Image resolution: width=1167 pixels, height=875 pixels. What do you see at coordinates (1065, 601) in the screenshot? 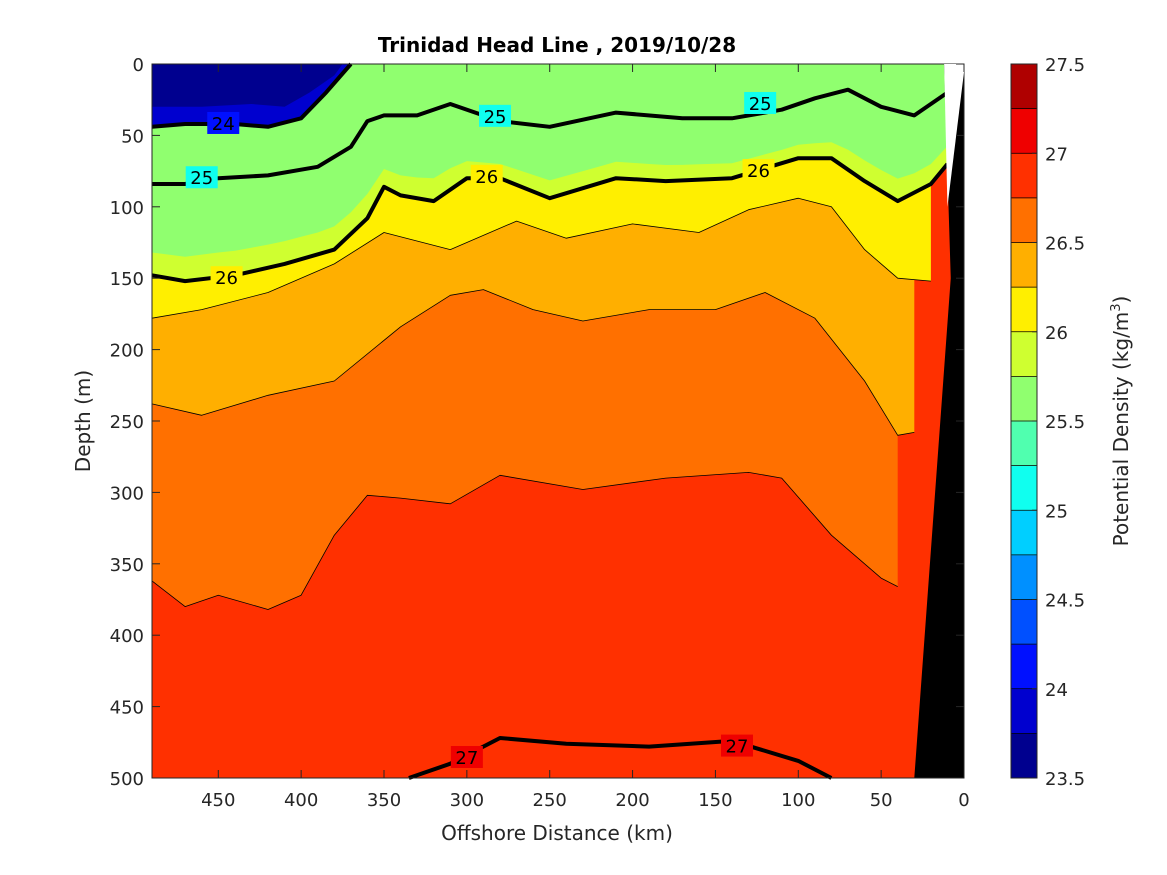
I see `colorbar-tick-label: 24.5` at bounding box center [1065, 601].